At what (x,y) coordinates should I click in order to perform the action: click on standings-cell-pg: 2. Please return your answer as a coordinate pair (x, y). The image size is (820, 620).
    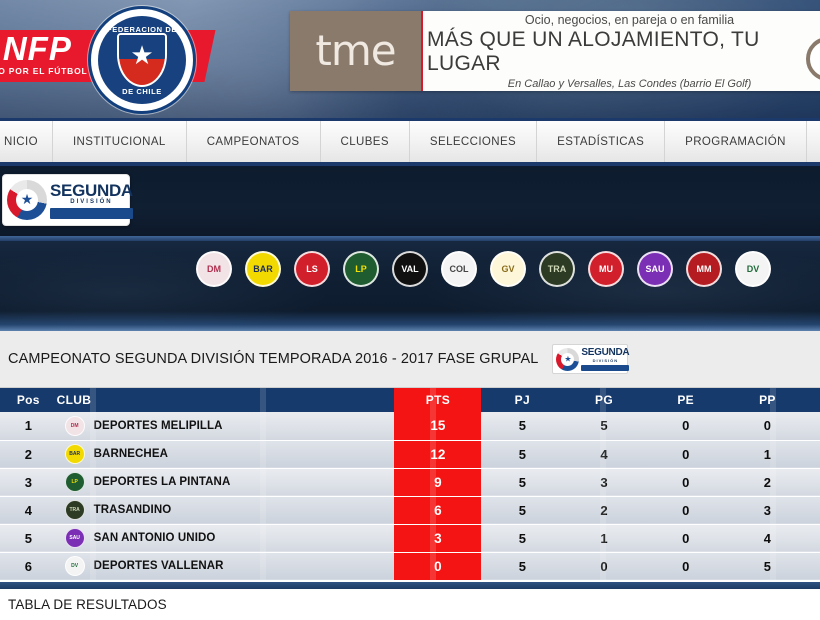
    Looking at the image, I should click on (604, 510).